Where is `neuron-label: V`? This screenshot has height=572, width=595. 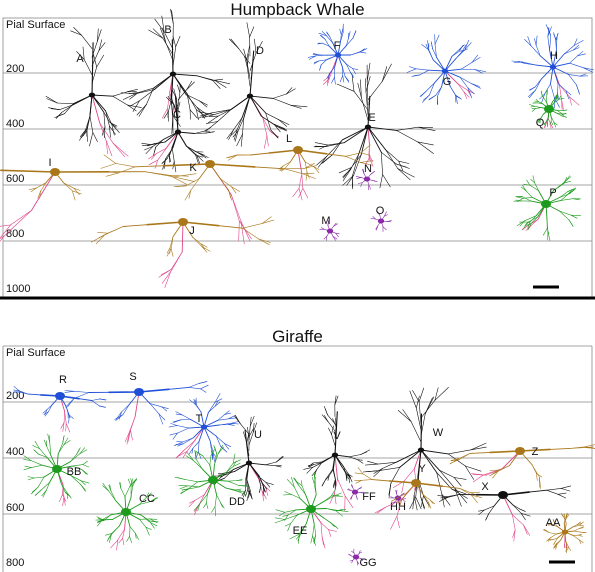
neuron-label: V is located at coordinates (337, 436).